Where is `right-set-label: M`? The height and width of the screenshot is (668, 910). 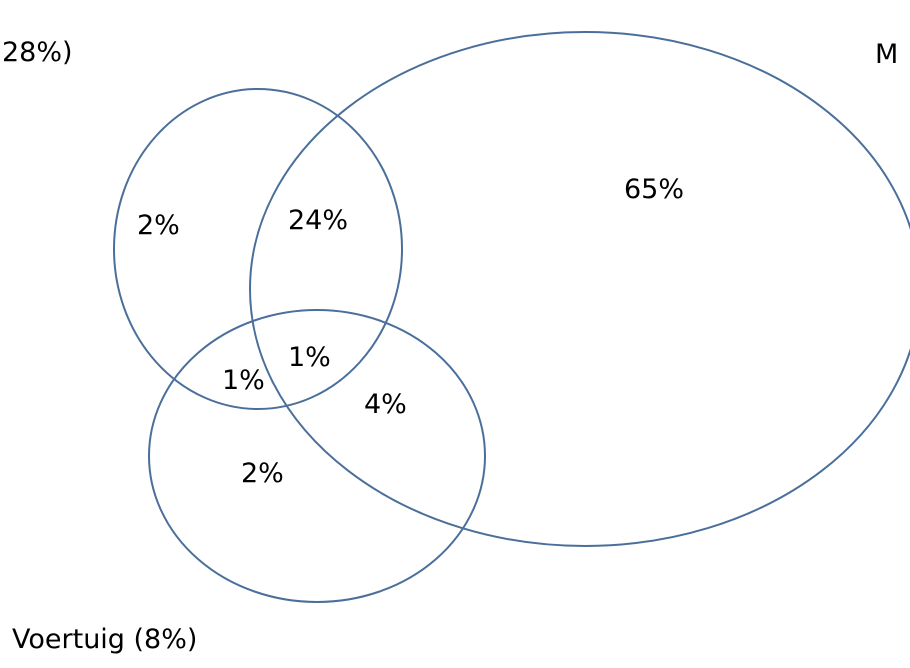
right-set-label: M is located at coordinates (886, 54).